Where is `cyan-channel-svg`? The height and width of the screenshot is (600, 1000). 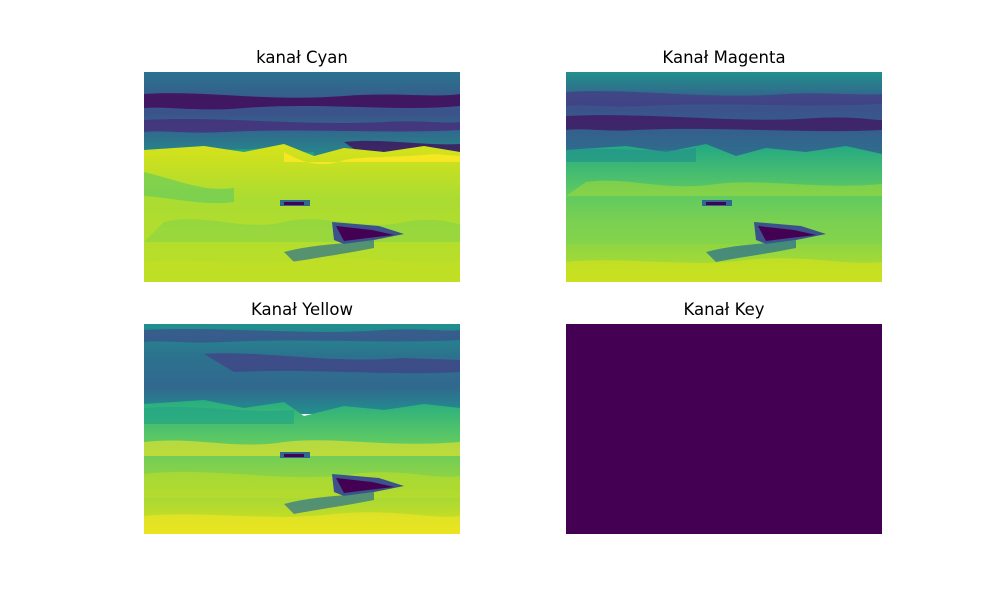 cyan-channel-svg is located at coordinates (302, 177).